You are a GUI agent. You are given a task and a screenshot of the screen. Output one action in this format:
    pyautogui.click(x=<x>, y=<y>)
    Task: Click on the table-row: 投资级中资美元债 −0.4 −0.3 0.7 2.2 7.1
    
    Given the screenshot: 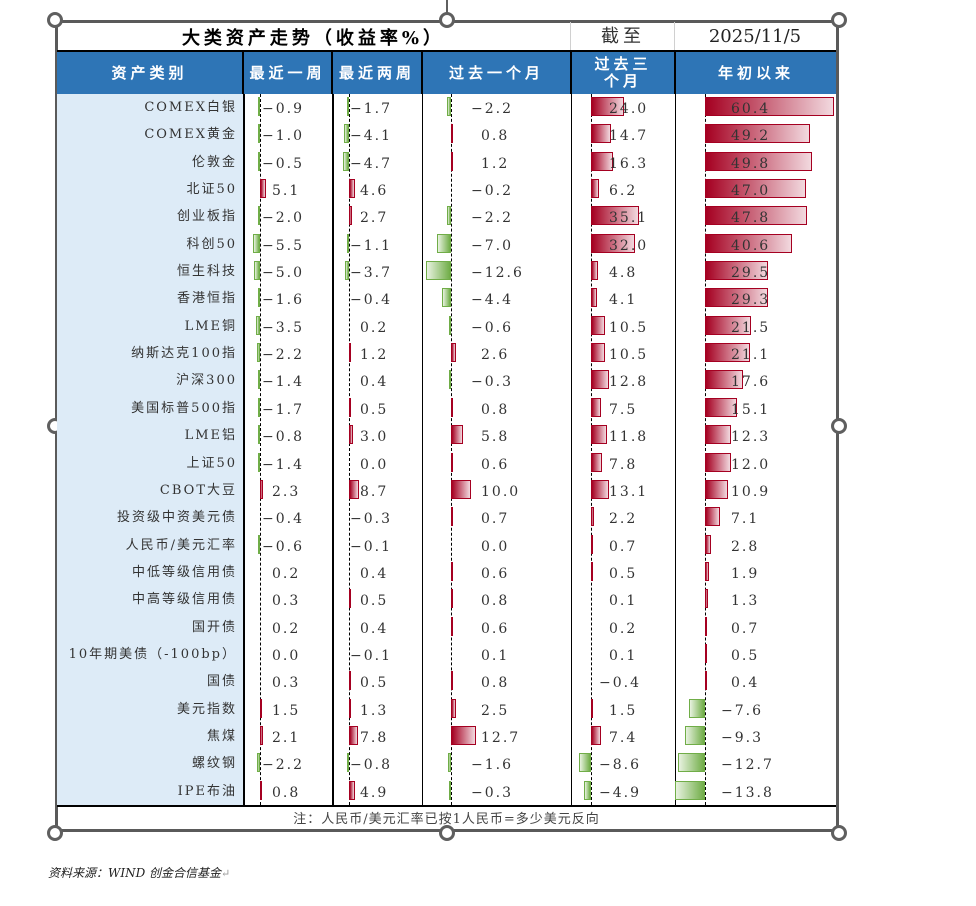 What is the action you would take?
    pyautogui.click(x=446, y=517)
    